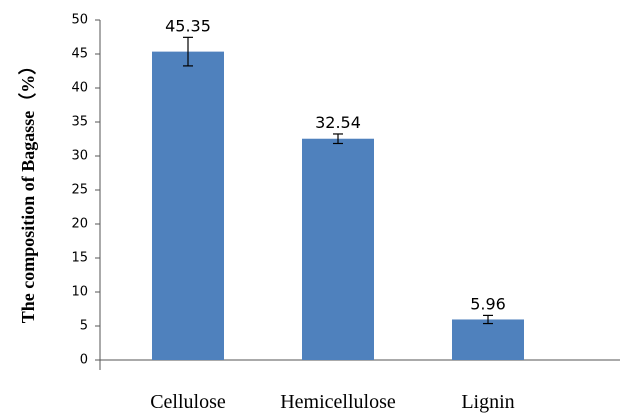  I want to click on y-tick-label: 20, so click(79, 224).